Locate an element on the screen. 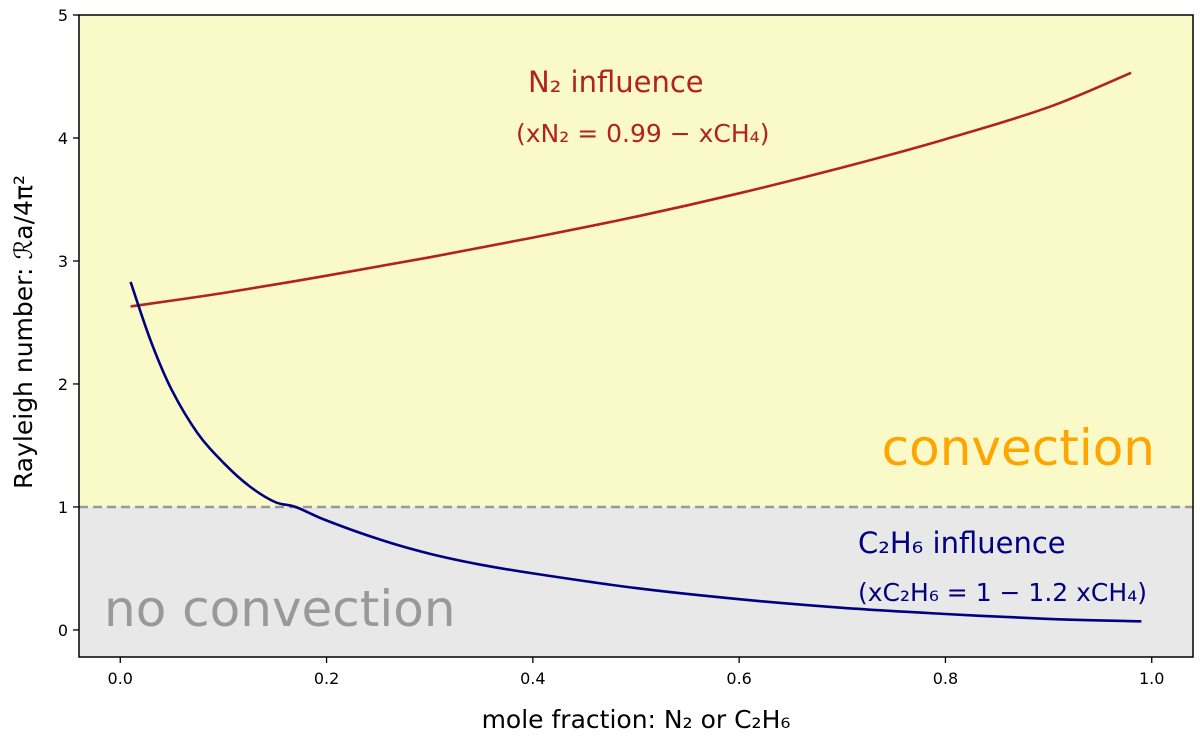 This screenshot has height=738, width=1200. y-tick-label: 5 is located at coordinates (63, 15).